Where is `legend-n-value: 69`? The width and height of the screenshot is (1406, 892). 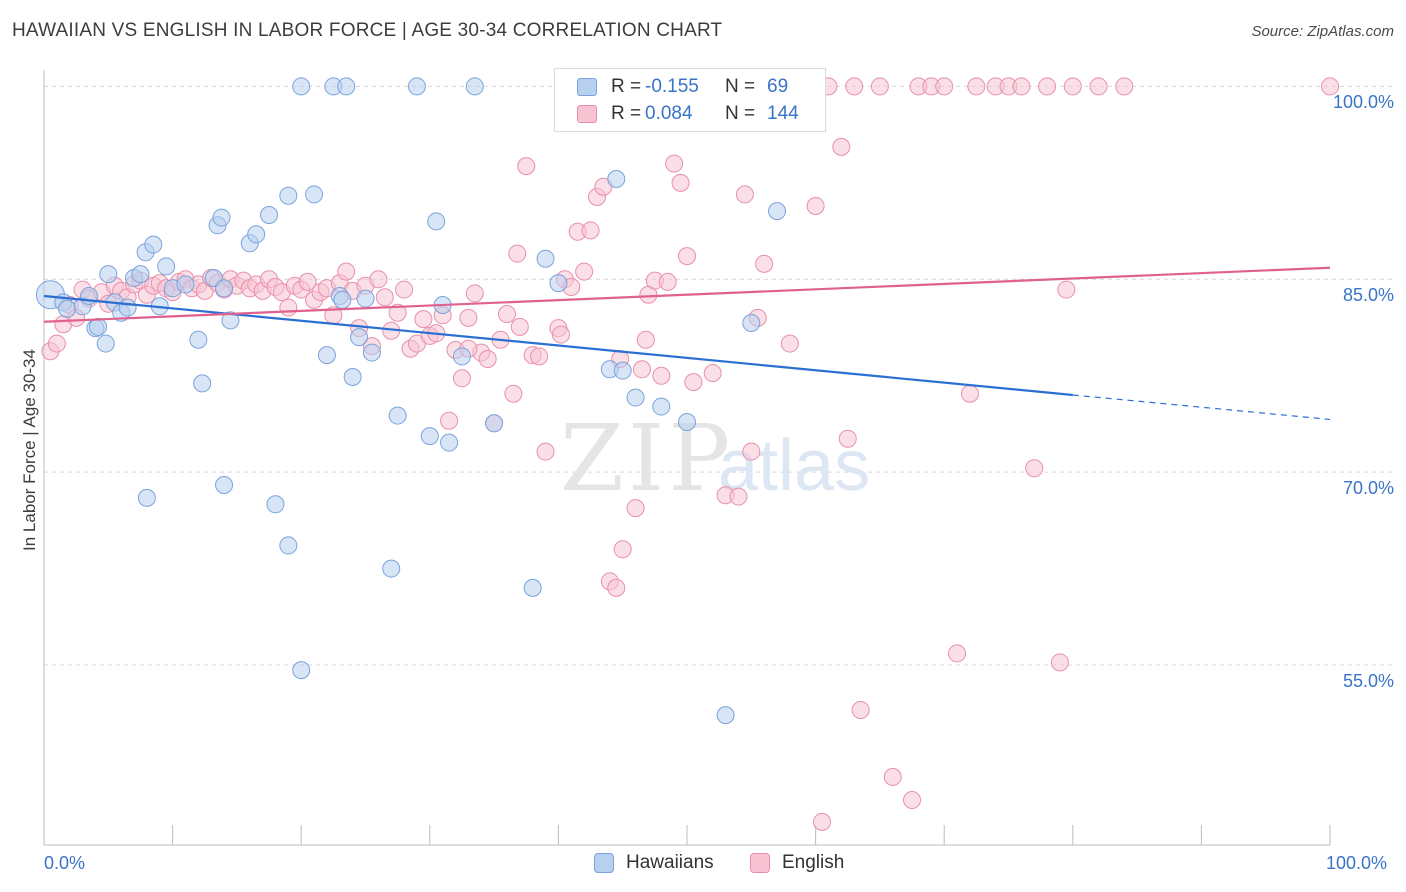 legend-n-value: 69 is located at coordinates (778, 86).